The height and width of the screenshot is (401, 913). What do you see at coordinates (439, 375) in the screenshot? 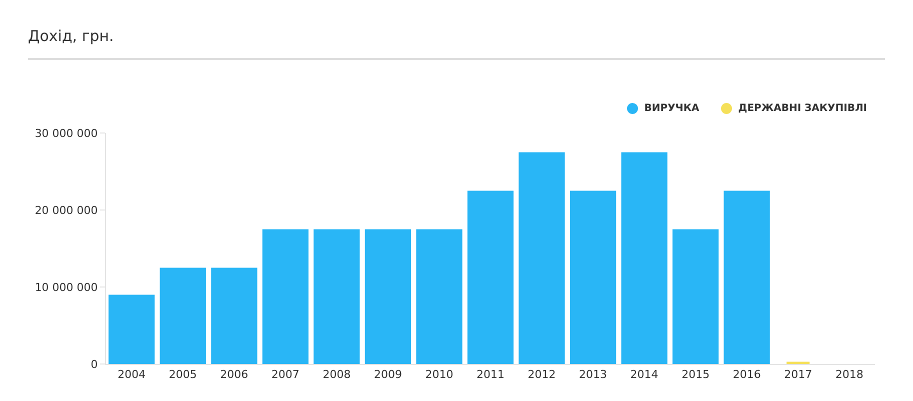
I see `x-tick-label: 2010` at bounding box center [439, 375].